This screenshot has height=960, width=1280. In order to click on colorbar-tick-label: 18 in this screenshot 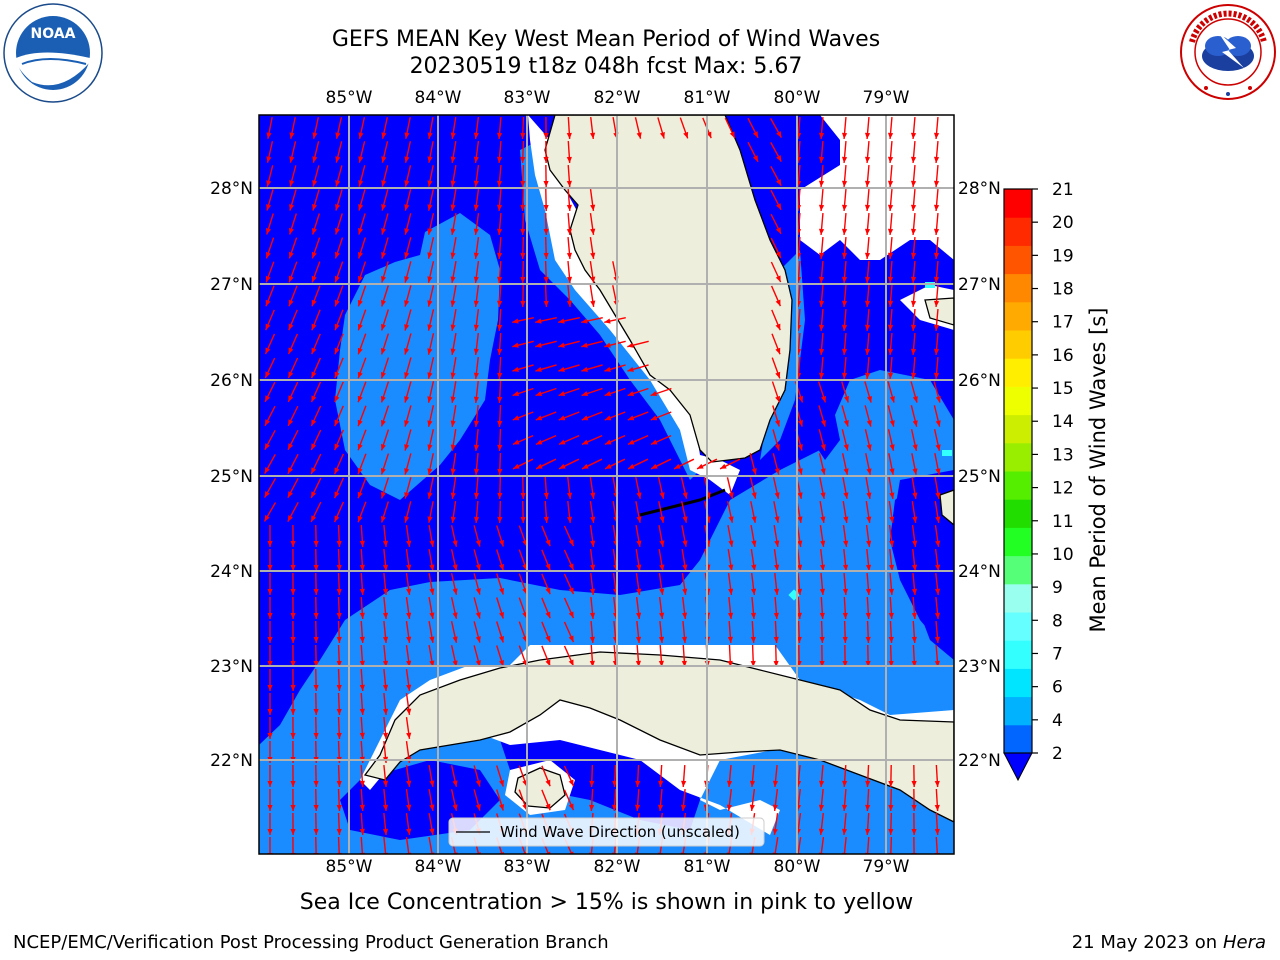, I will do `click(1063, 290)`.